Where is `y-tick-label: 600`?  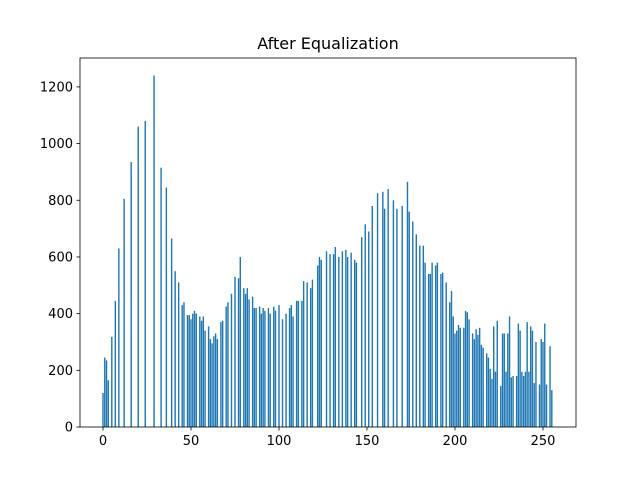
y-tick-label: 600 is located at coordinates (60, 257).